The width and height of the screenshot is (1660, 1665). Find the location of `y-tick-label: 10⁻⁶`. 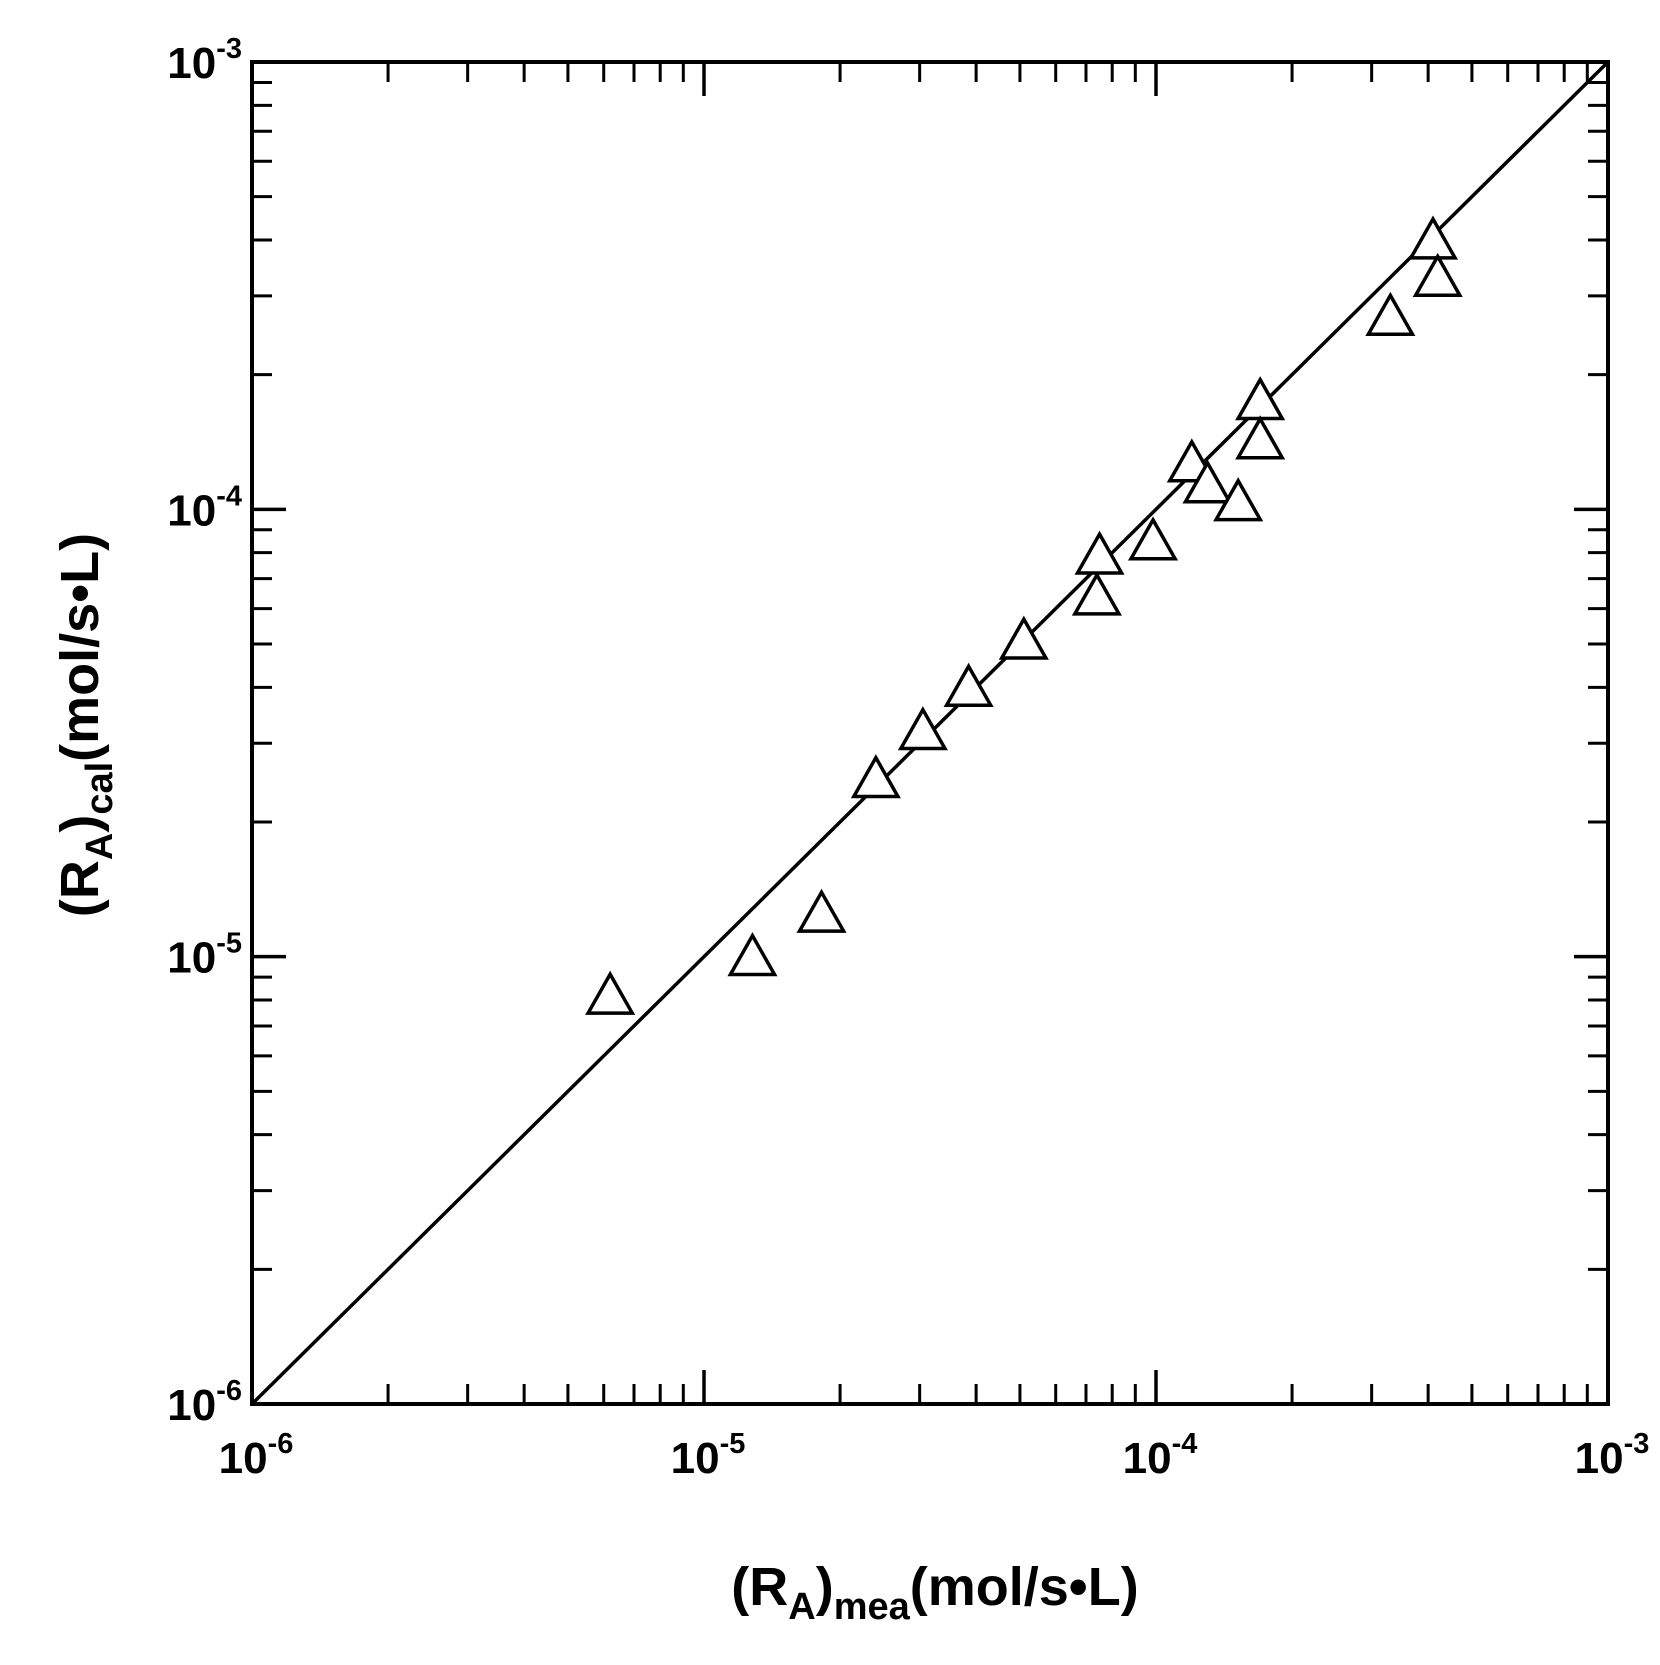

y-tick-label: 10⁻⁶ is located at coordinates (204, 1402).